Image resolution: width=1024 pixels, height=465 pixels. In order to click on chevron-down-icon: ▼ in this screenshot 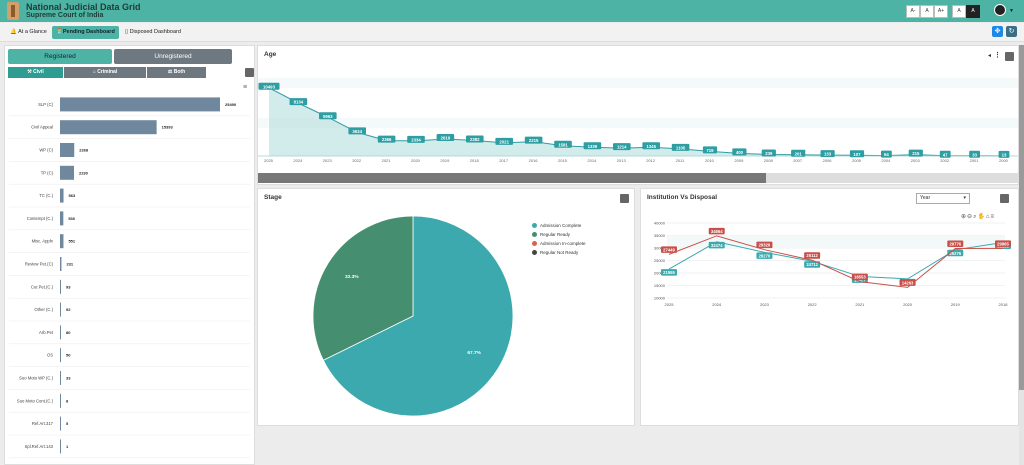, I will do `click(1011, 11)`.